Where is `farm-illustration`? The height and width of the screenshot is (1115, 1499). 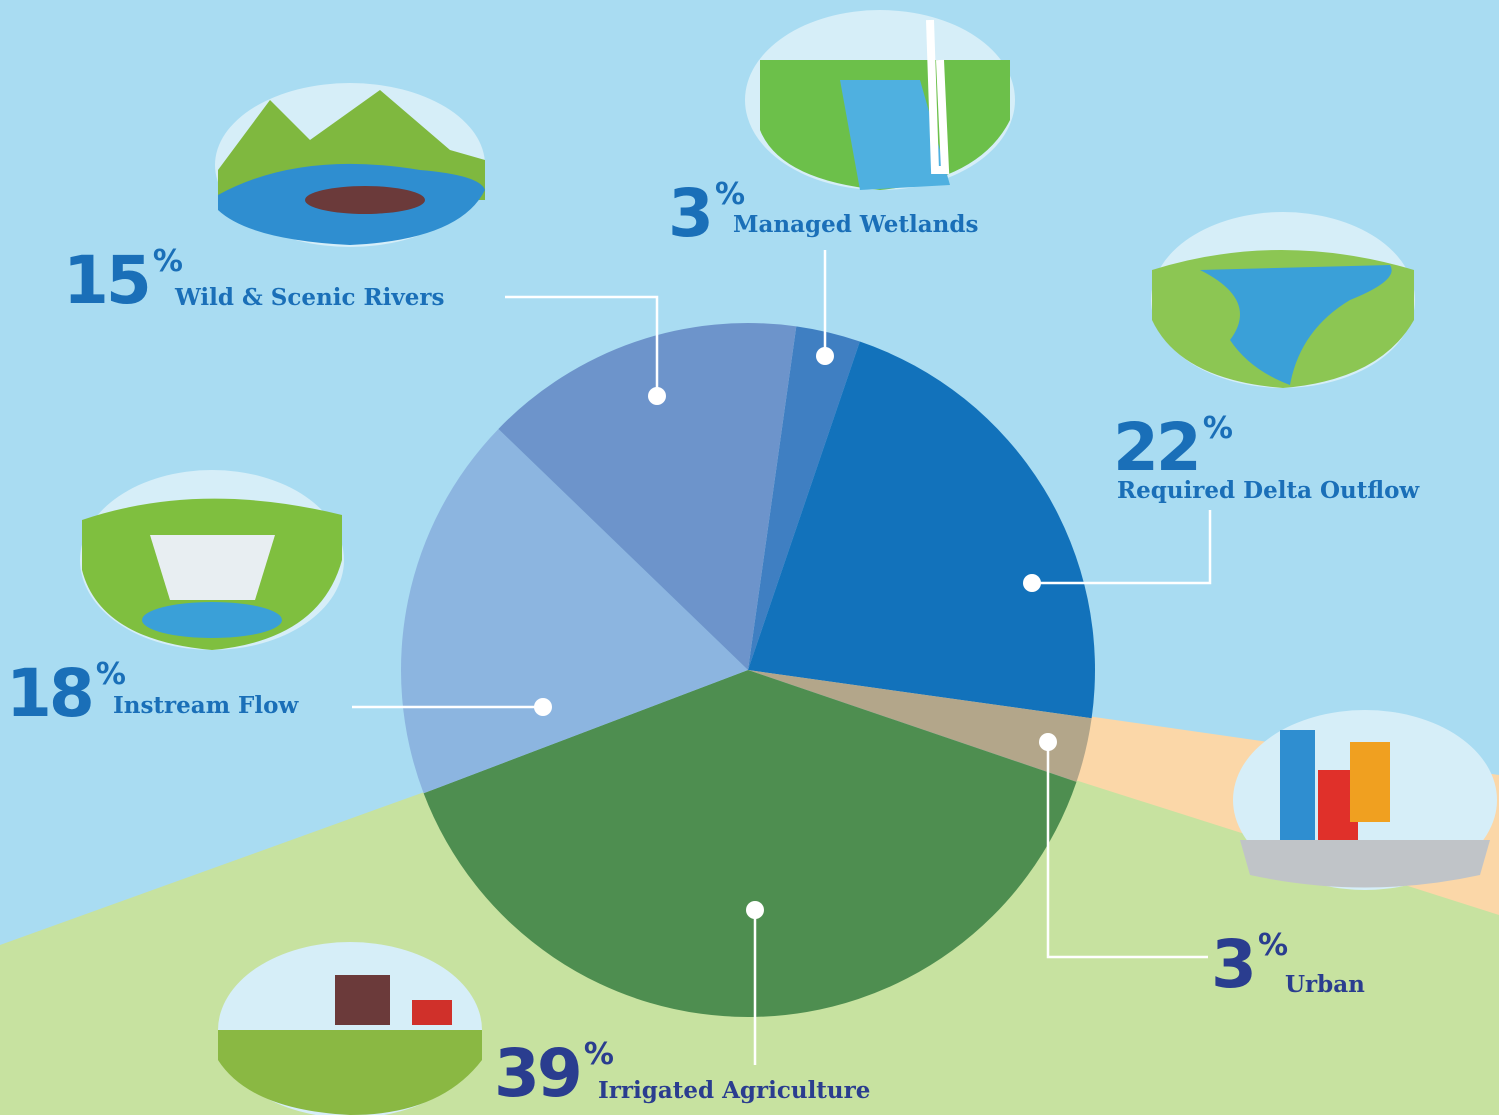 farm-illustration is located at coordinates (350, 1028).